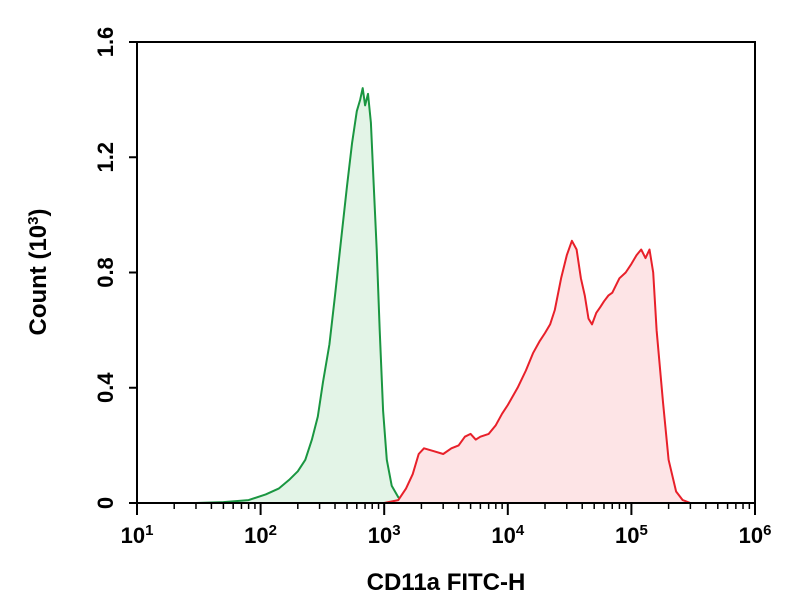 The image size is (804, 600). I want to click on y-axis: 0 0.4 0.8 1.2 1.6, so click(115, 268).